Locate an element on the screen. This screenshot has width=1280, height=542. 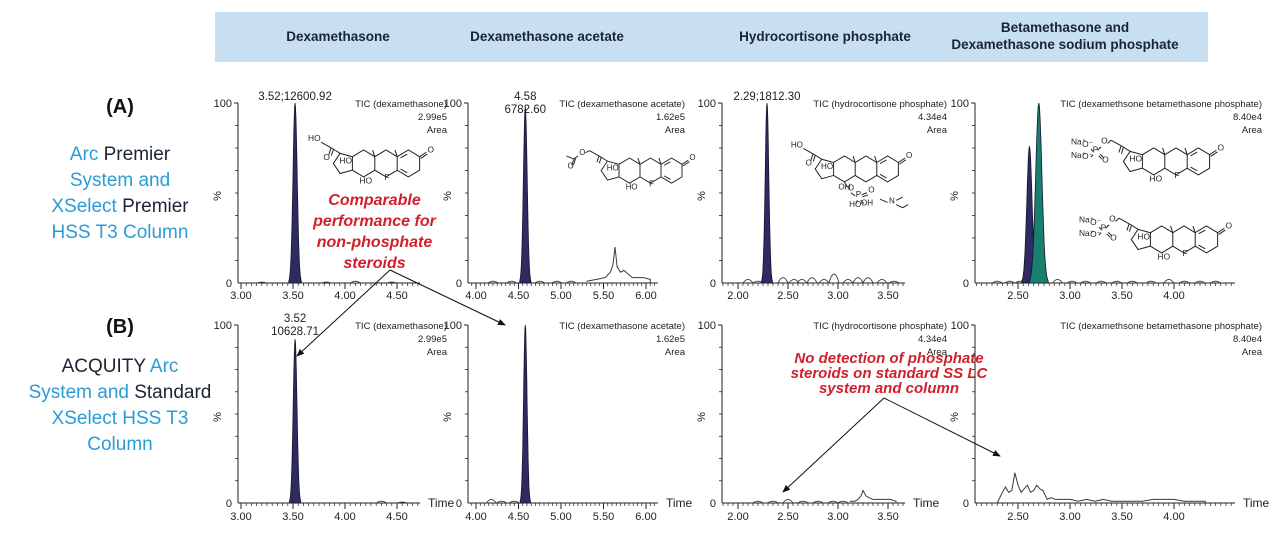
x-tick-label: 4.50 is located at coordinates (518, 517).